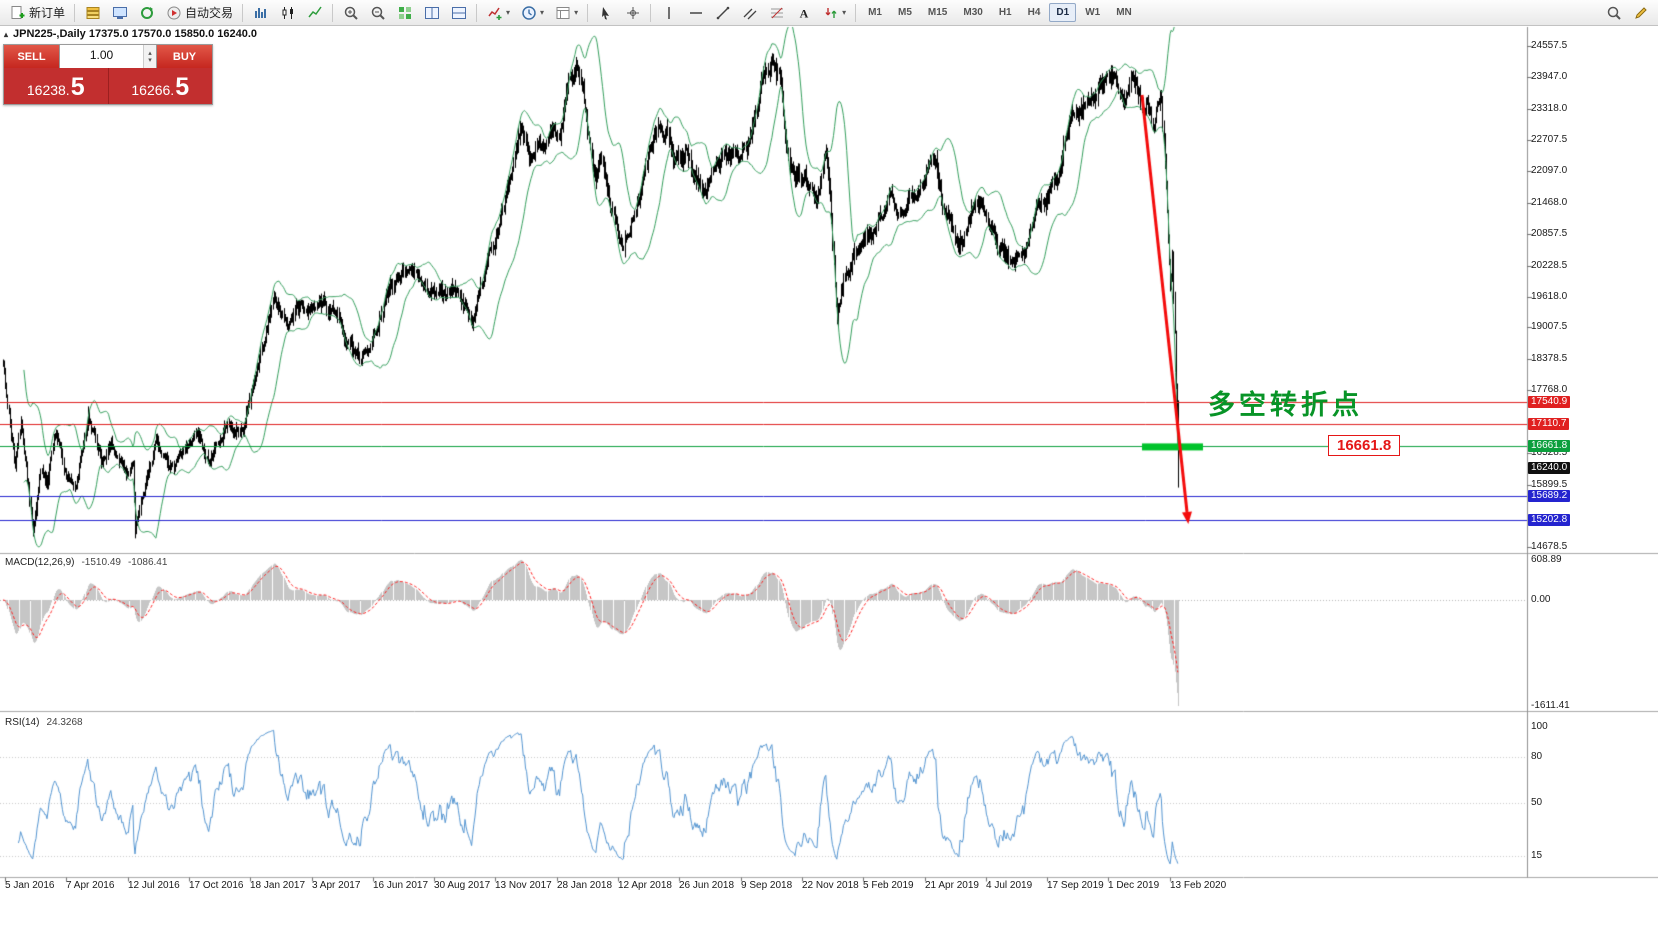 The height and width of the screenshot is (949, 1658). What do you see at coordinates (1124, 12) in the screenshot?
I see `timeframe-mn: MN` at bounding box center [1124, 12].